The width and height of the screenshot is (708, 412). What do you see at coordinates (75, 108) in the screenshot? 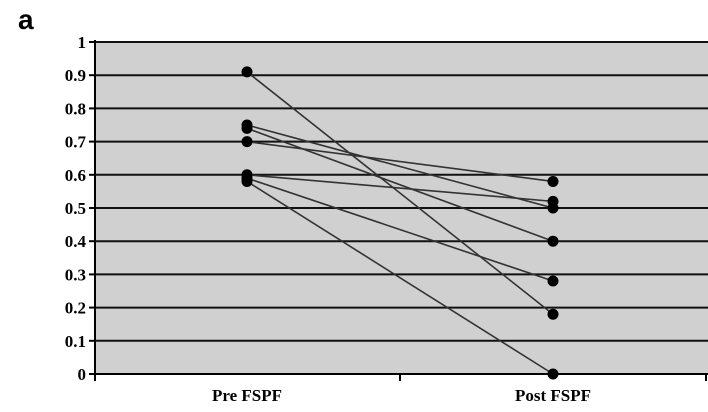
I see `y-tick-label: 0.8` at bounding box center [75, 108].